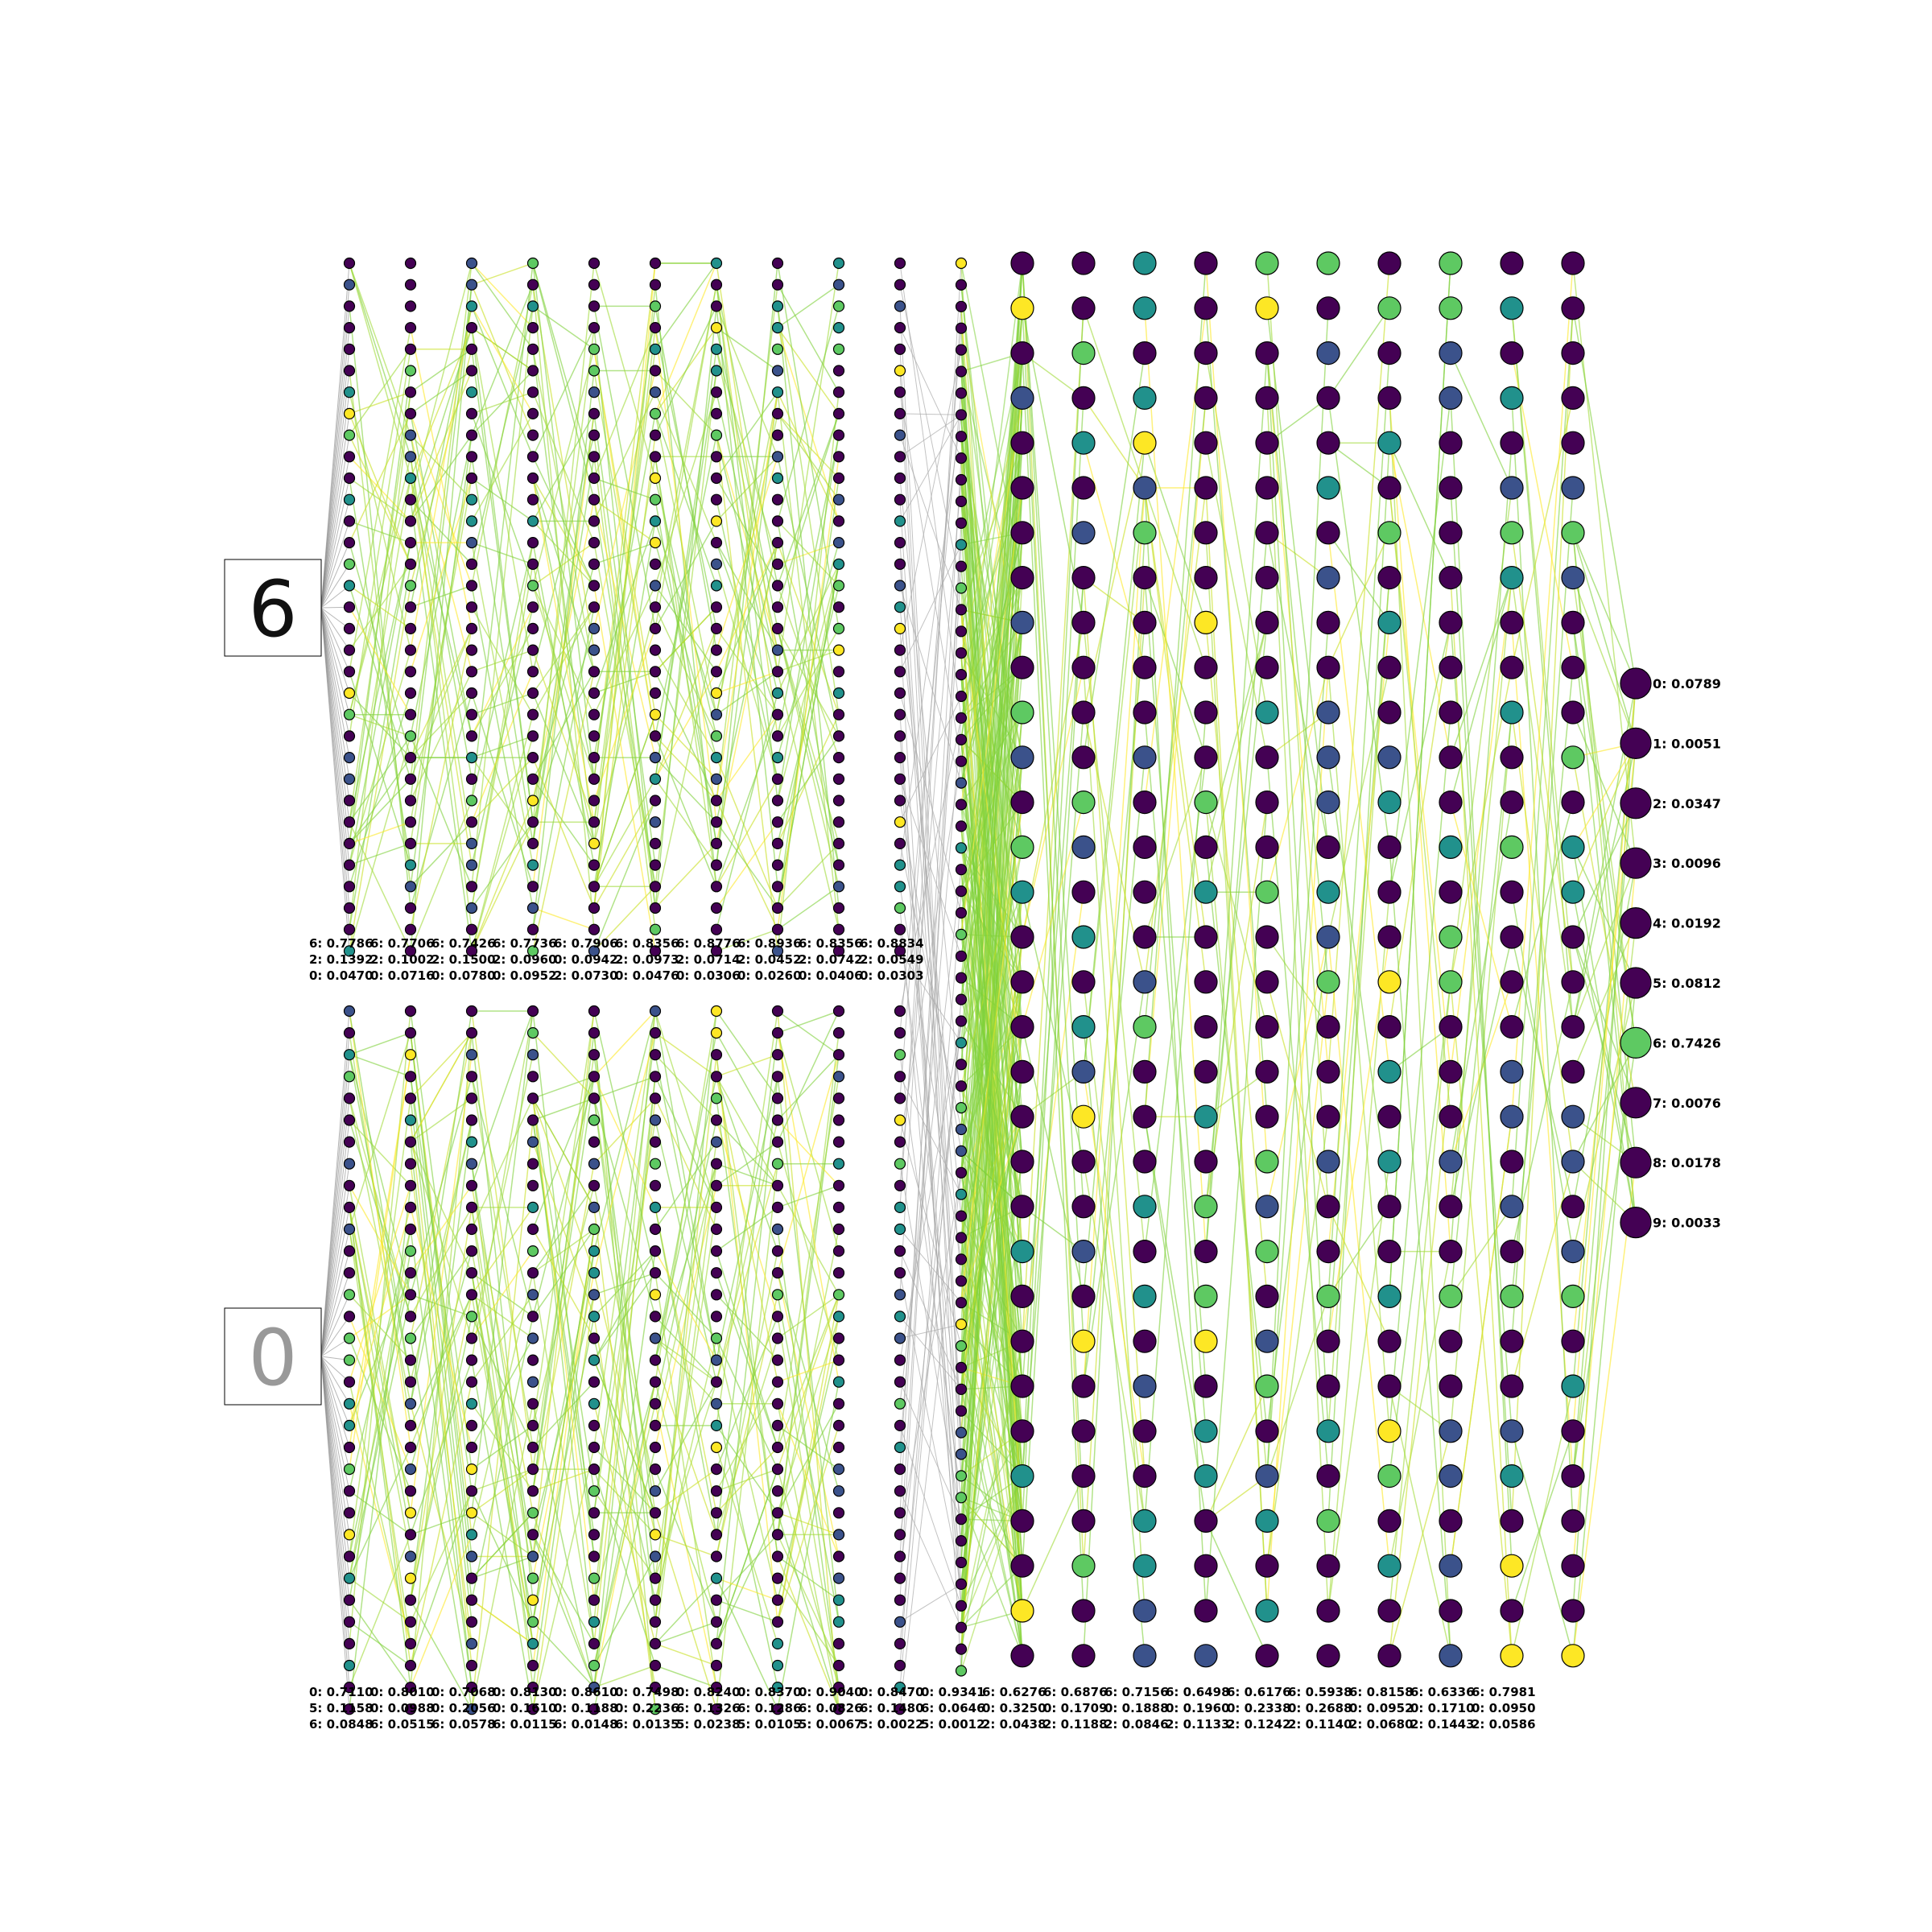 Image resolution: width=1932 pixels, height=1932 pixels. I want to click on top-score-label: 6: 0.8936, so click(769, 943).